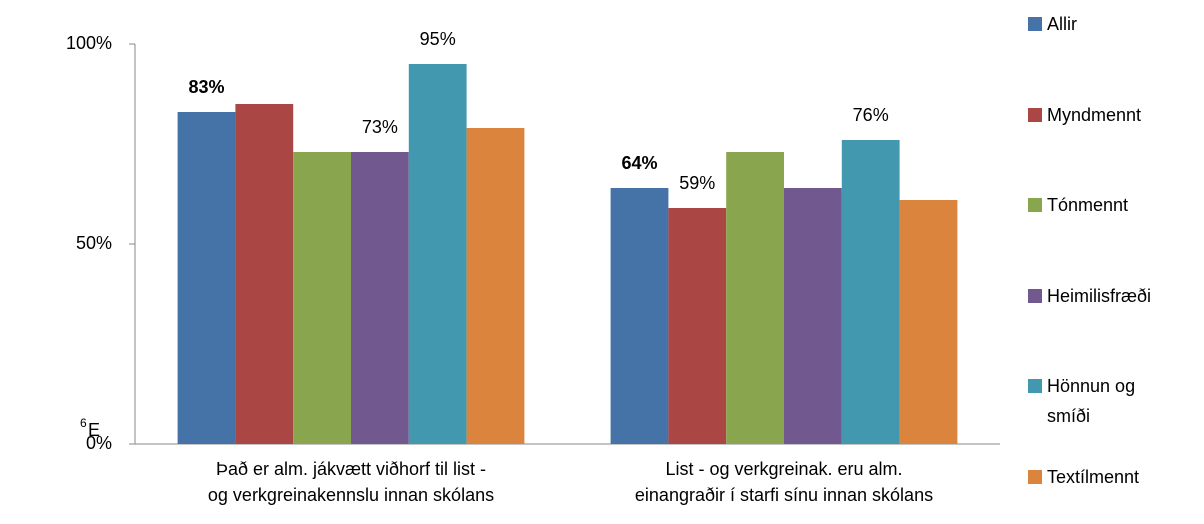 This screenshot has width=1204, height=524. What do you see at coordinates (89, 43) in the screenshot?
I see `y-tick-label: 100%` at bounding box center [89, 43].